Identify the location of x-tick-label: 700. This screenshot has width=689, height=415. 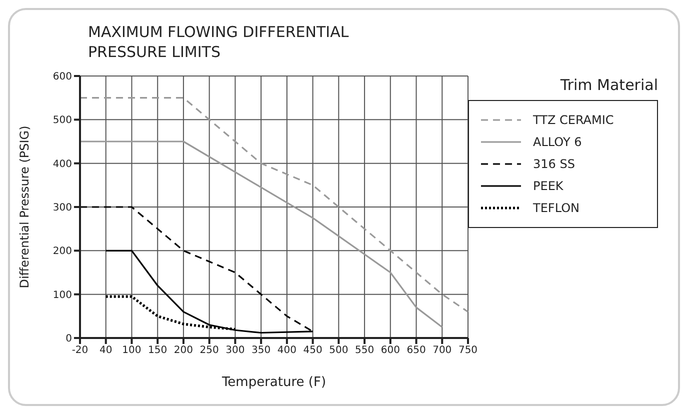
(442, 350).